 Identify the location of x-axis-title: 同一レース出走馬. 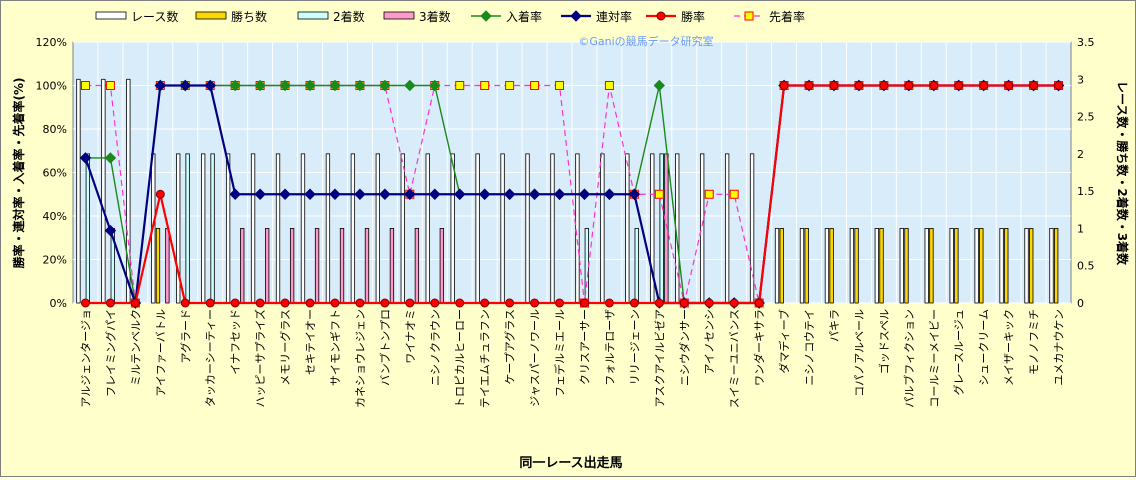
(570, 463).